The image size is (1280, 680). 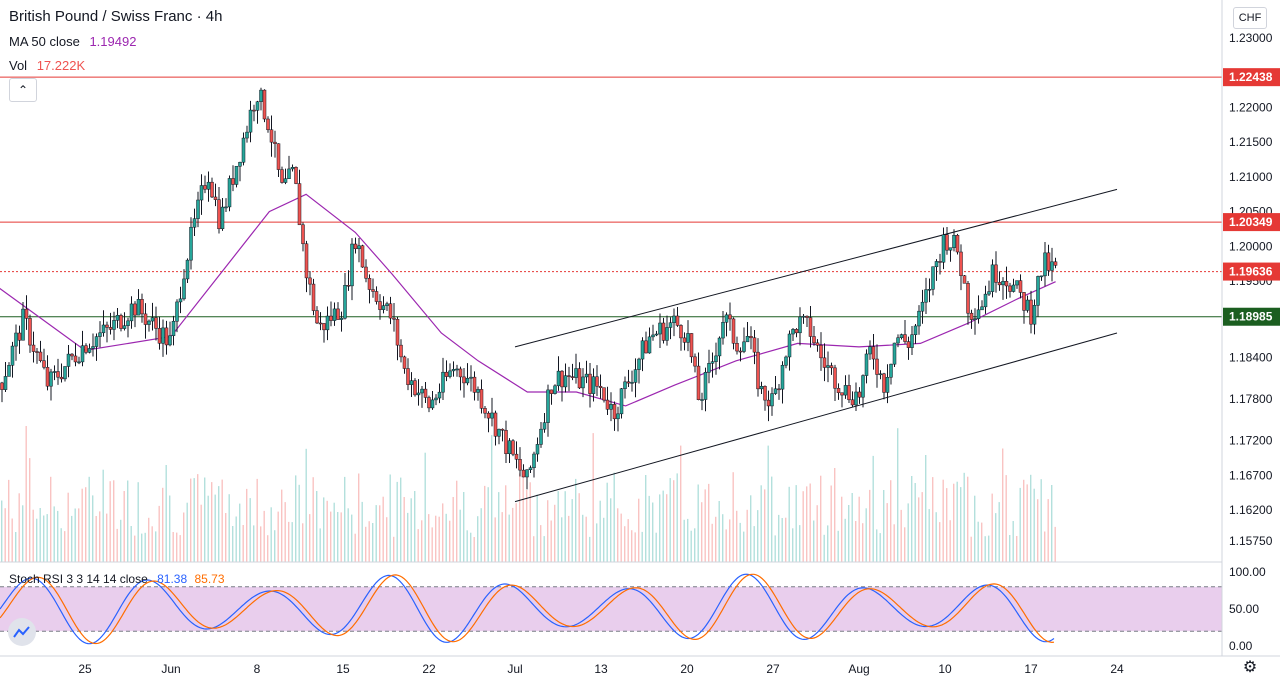 What do you see at coordinates (1250, 667) in the screenshot?
I see `gear-icon: ⚙` at bounding box center [1250, 667].